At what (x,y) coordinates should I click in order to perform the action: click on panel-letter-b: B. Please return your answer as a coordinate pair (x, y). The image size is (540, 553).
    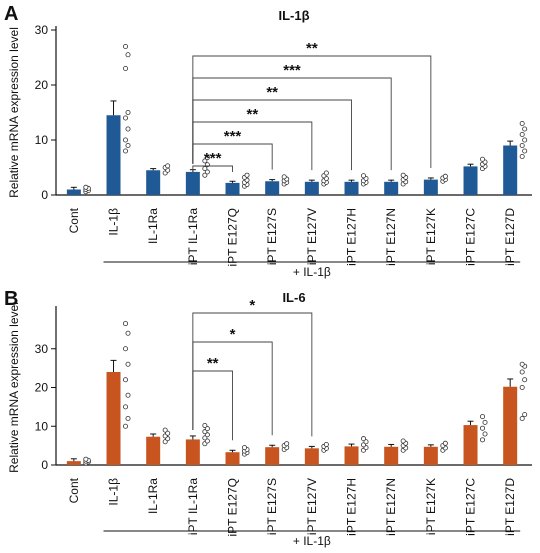
    Looking at the image, I should click on (11, 299).